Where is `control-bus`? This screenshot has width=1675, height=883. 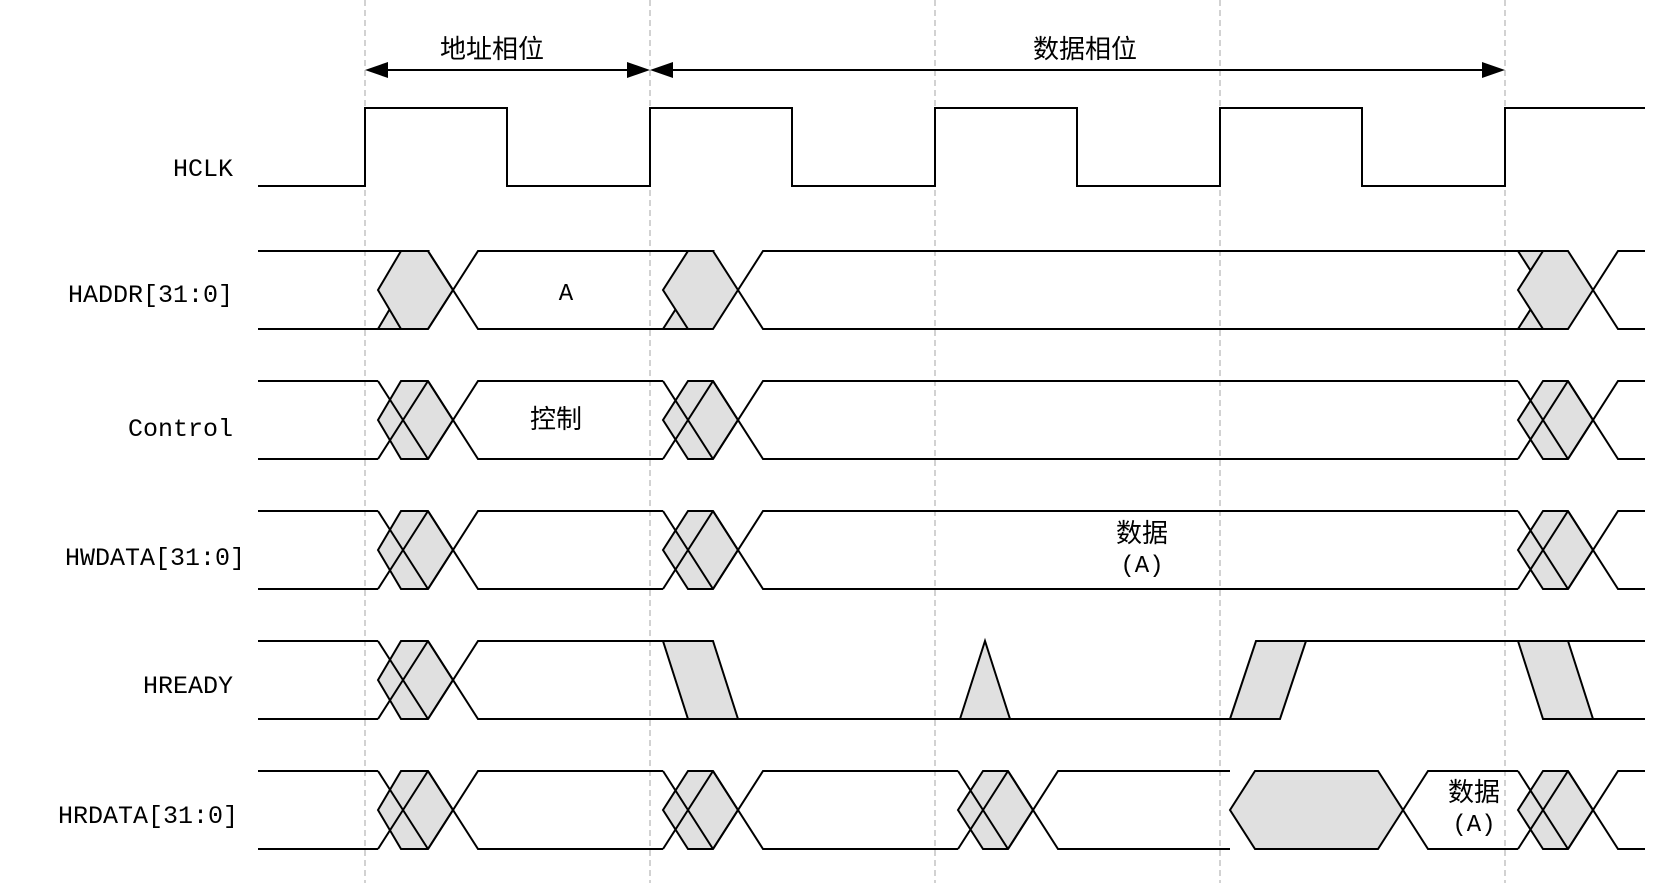
control-bus is located at coordinates (951, 420).